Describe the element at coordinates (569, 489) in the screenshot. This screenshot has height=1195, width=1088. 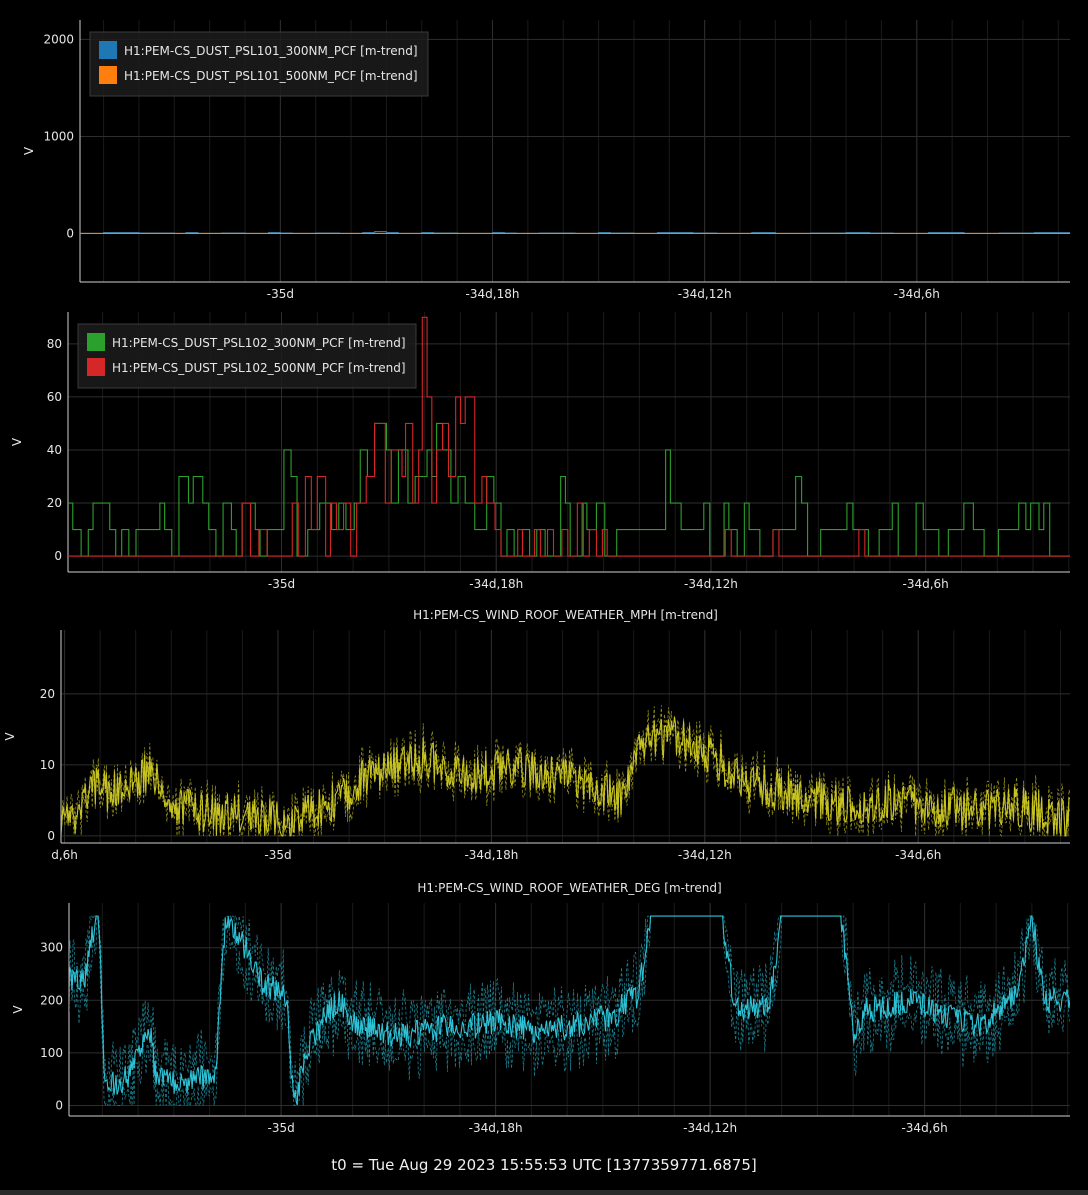
I see `series-line` at that location.